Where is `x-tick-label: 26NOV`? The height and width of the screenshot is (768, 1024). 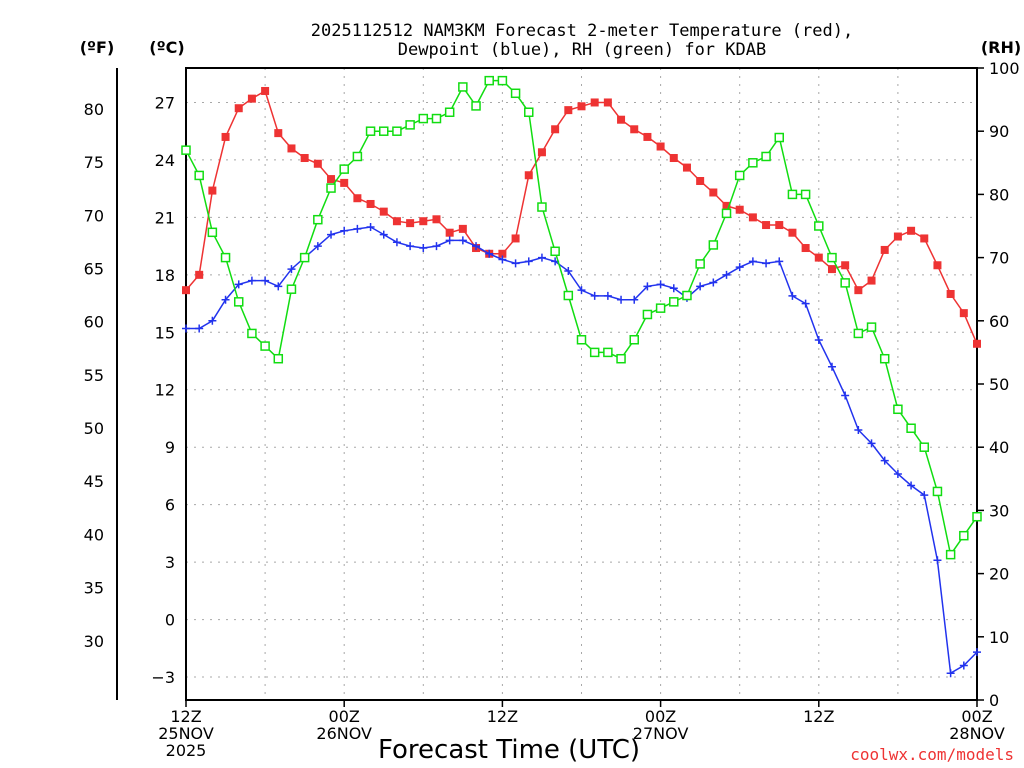 x-tick-label: 26NOV is located at coordinates (344, 733).